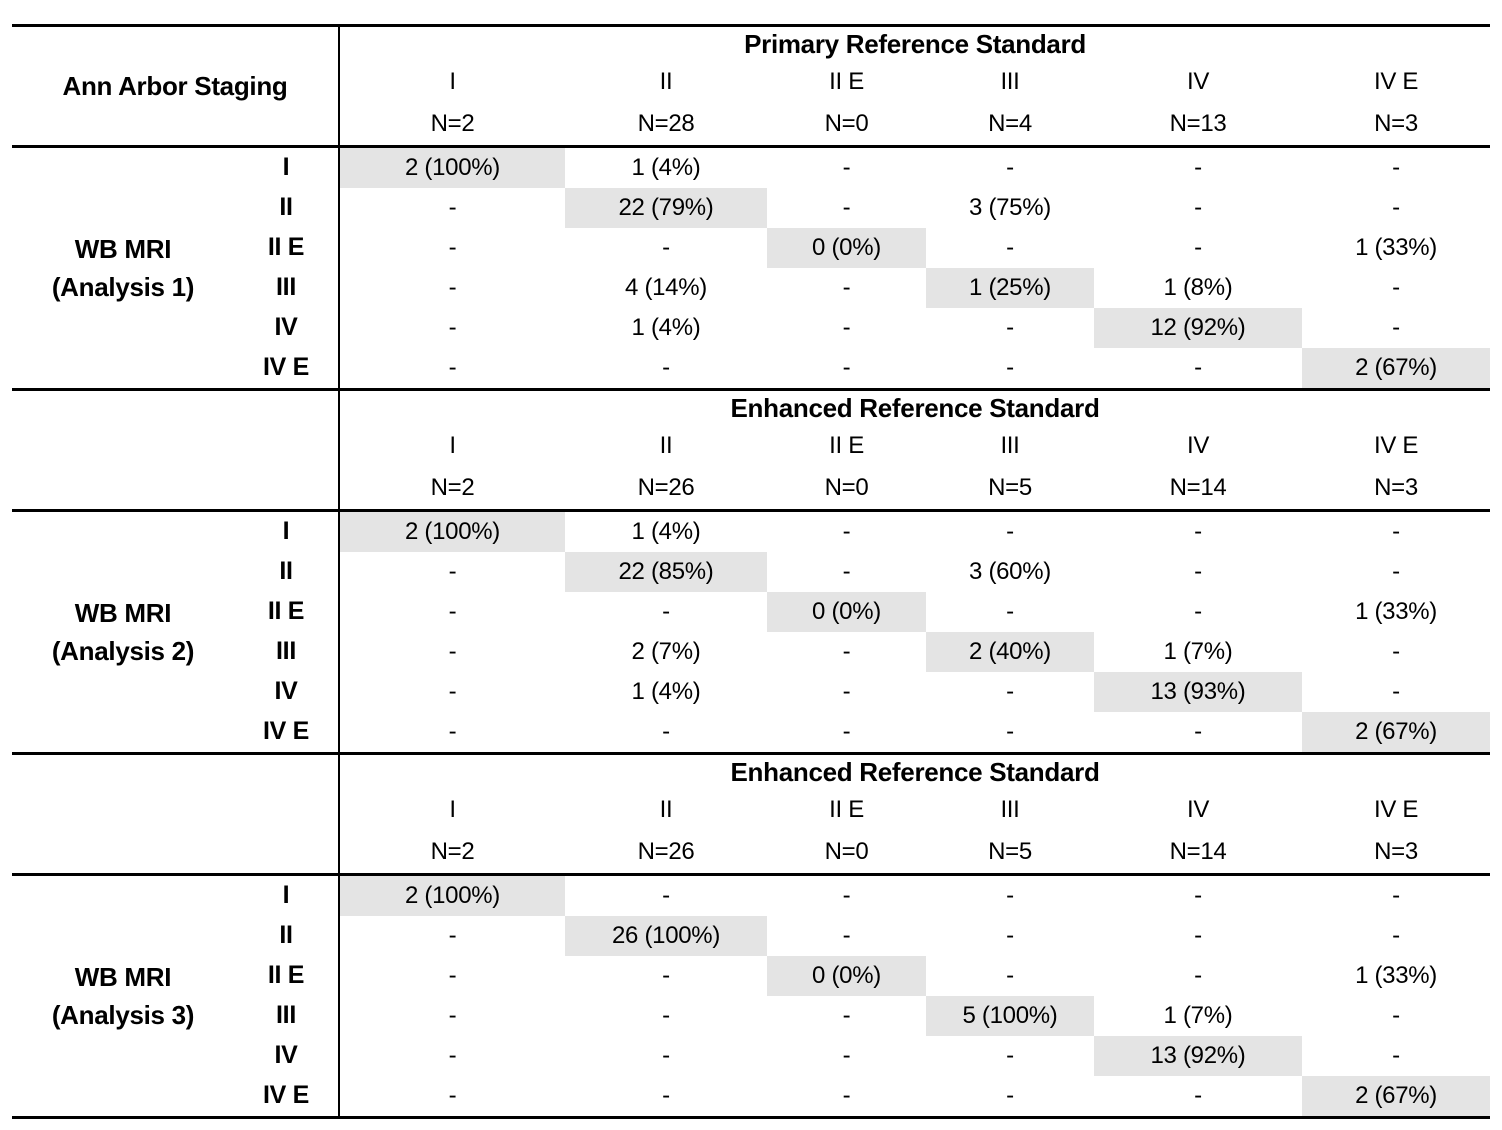 Image resolution: width=1502 pixels, height=1130 pixels. What do you see at coordinates (751, 125) in the screenshot?
I see `column-count-row: N=2 N=28 N=0 N=4 N=13 N=3` at bounding box center [751, 125].